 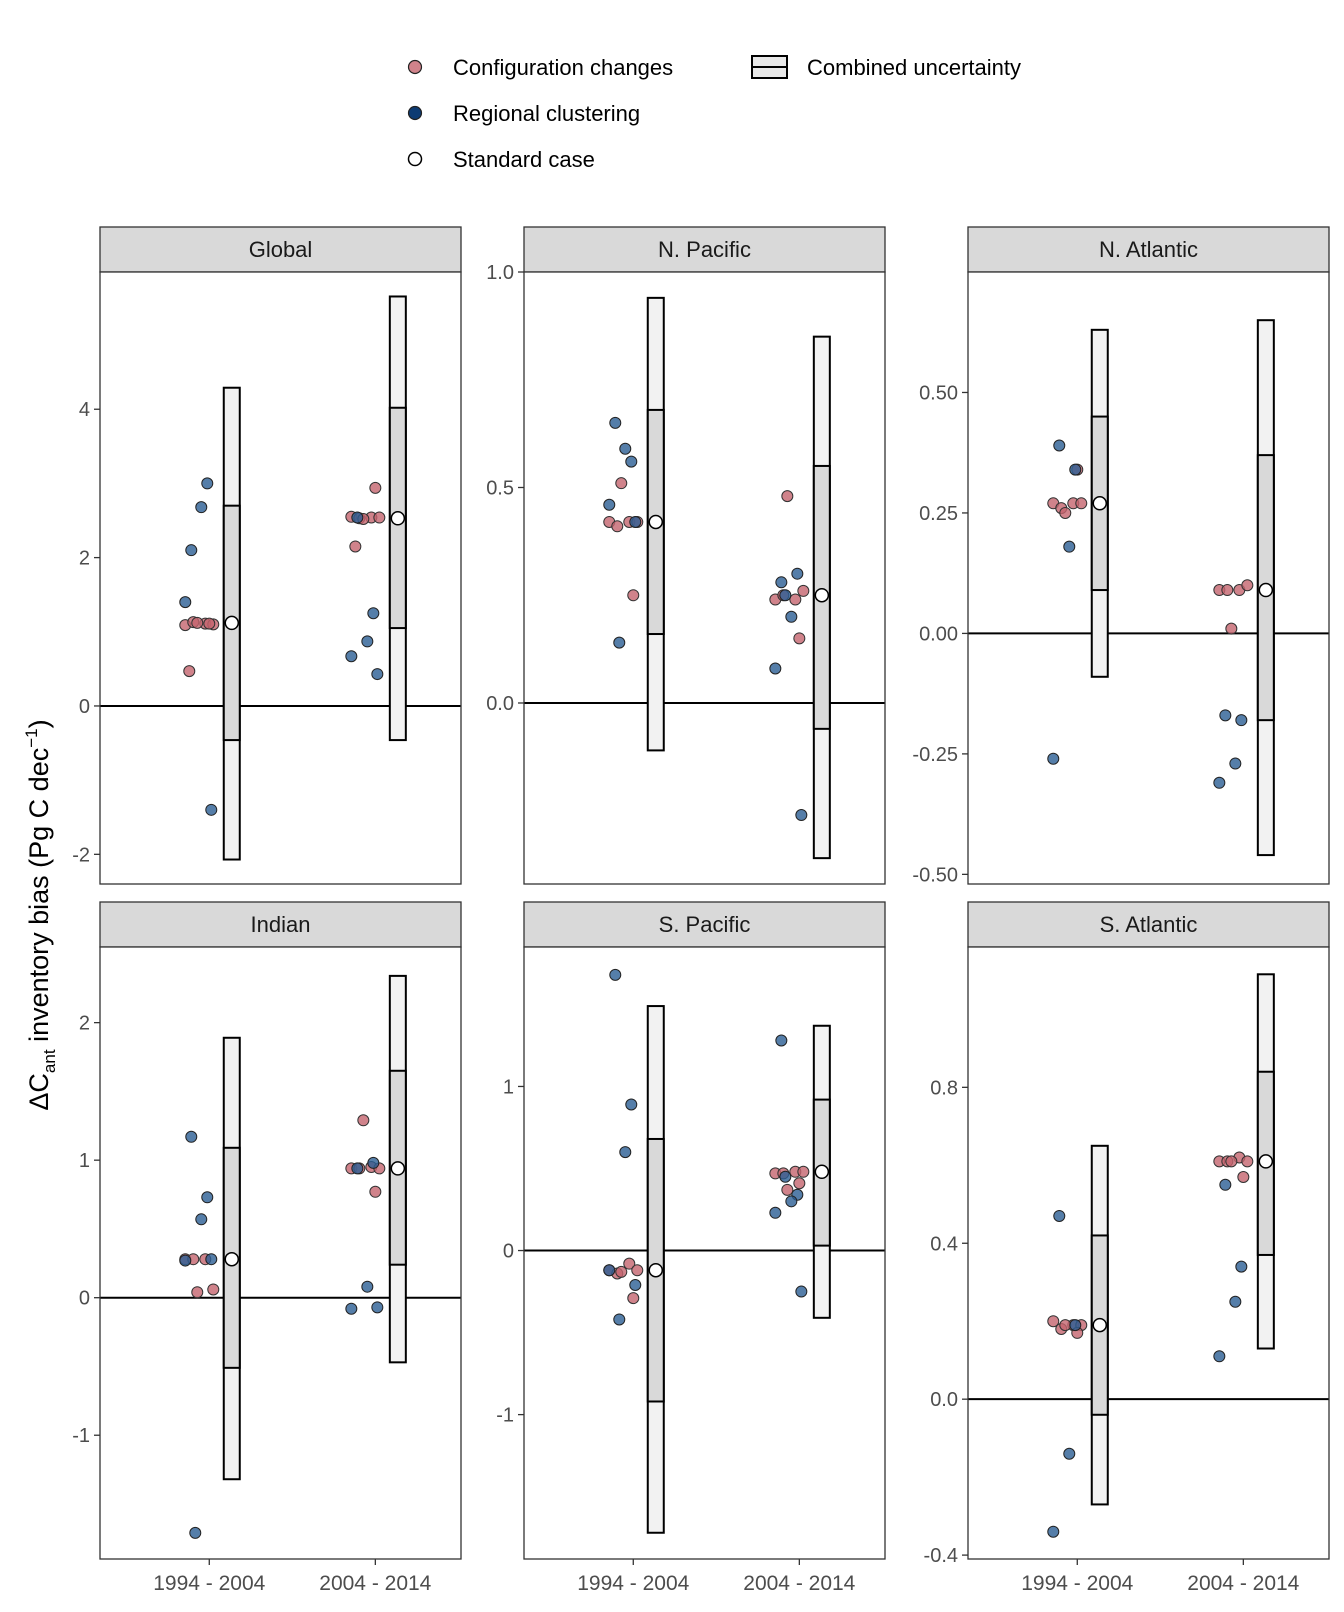 What do you see at coordinates (415, 67) in the screenshot?
I see `legend-config-swatch` at bounding box center [415, 67].